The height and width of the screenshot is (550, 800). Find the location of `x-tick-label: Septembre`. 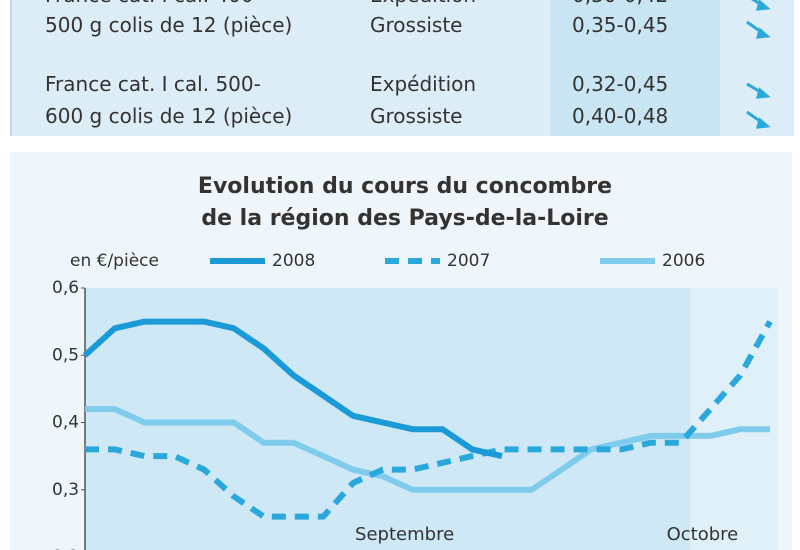

x-tick-label: Septembre is located at coordinates (404, 534).